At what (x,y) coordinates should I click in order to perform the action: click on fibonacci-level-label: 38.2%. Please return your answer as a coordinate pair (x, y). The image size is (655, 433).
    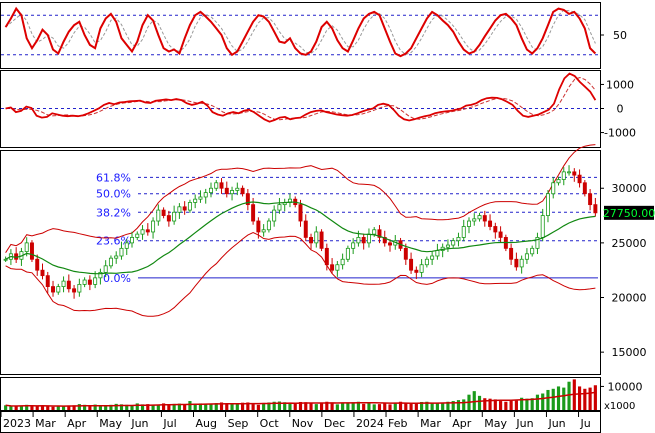
    Looking at the image, I should click on (113, 212).